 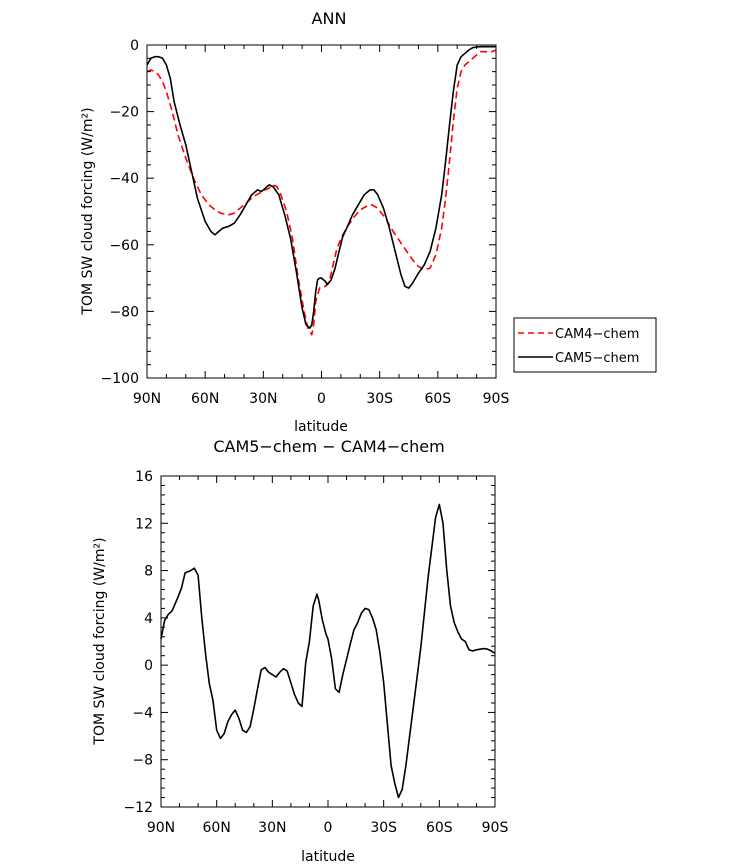 I want to click on bottom-xtick-label: 30N, so click(x=272, y=828).